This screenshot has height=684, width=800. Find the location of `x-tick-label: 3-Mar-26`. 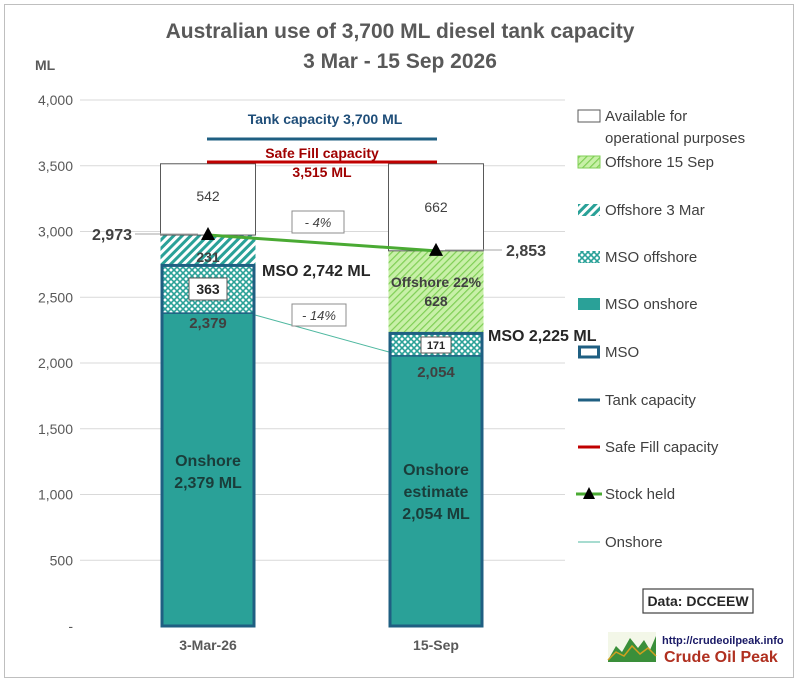

x-tick-label: 3-Mar-26 is located at coordinates (208, 645).